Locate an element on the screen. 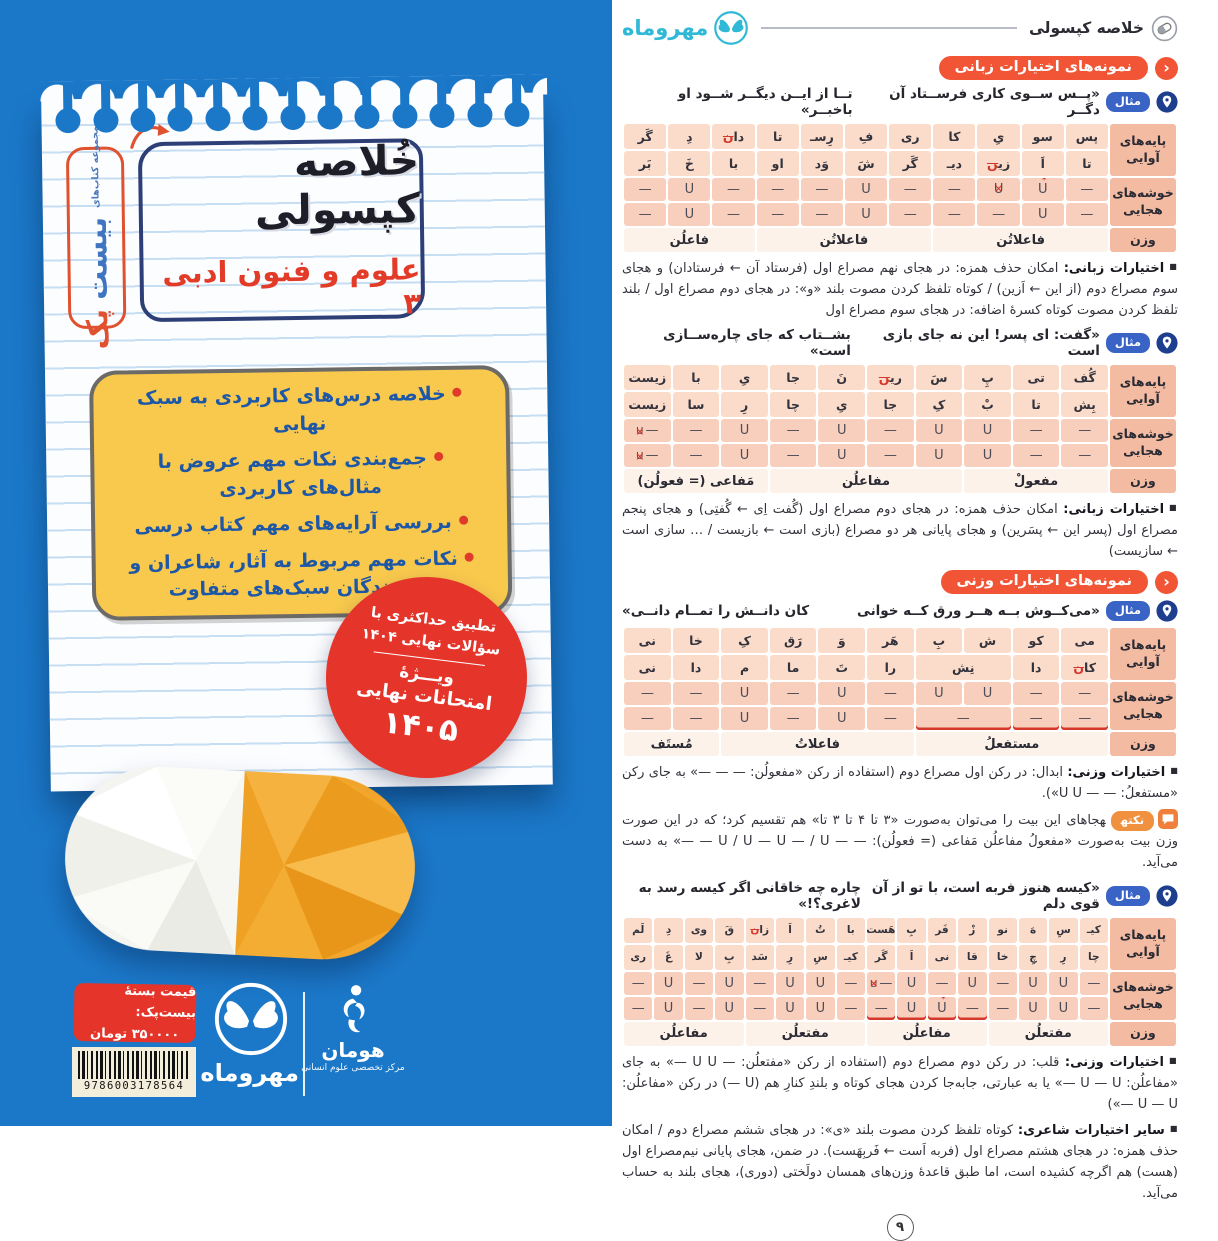 The height and width of the screenshot is (1241, 1218). pill-icon is located at coordinates (1164, 28).